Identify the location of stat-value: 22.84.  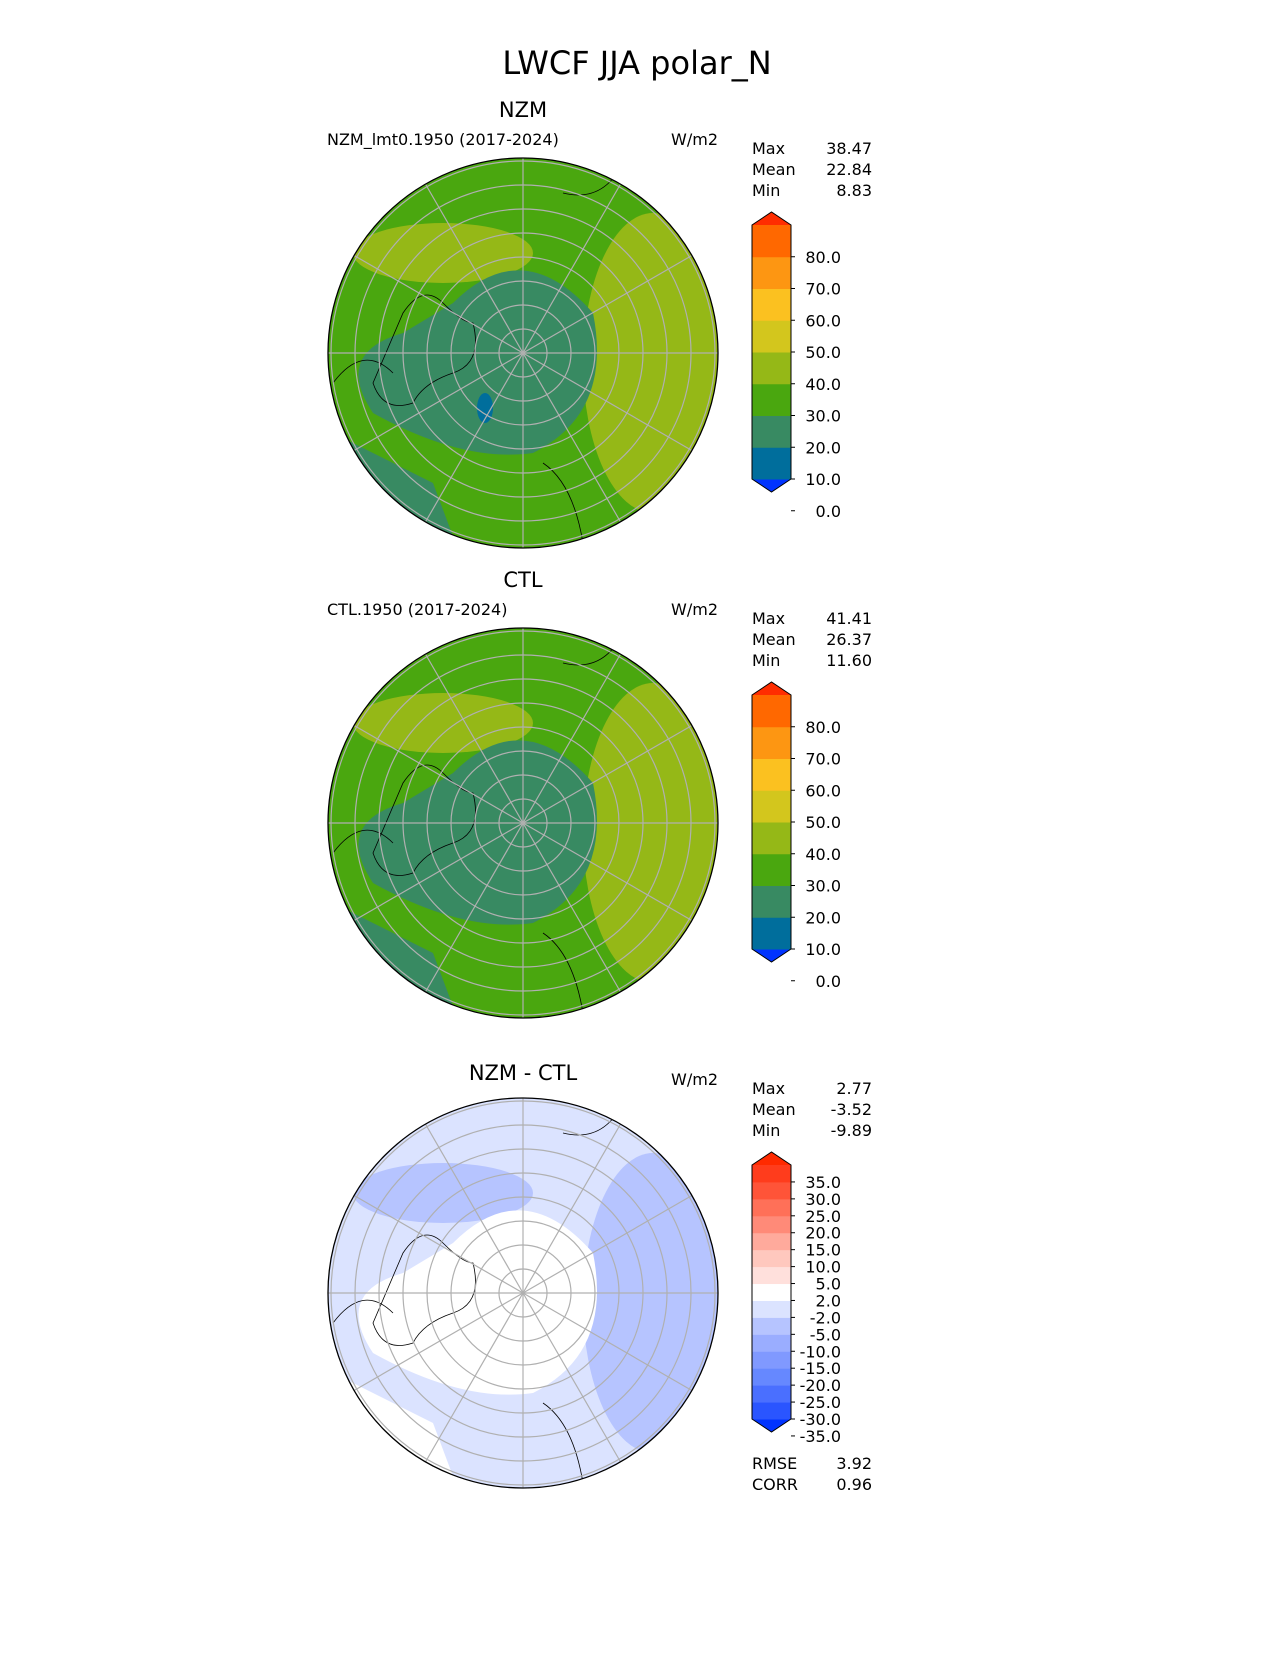
(849, 169).